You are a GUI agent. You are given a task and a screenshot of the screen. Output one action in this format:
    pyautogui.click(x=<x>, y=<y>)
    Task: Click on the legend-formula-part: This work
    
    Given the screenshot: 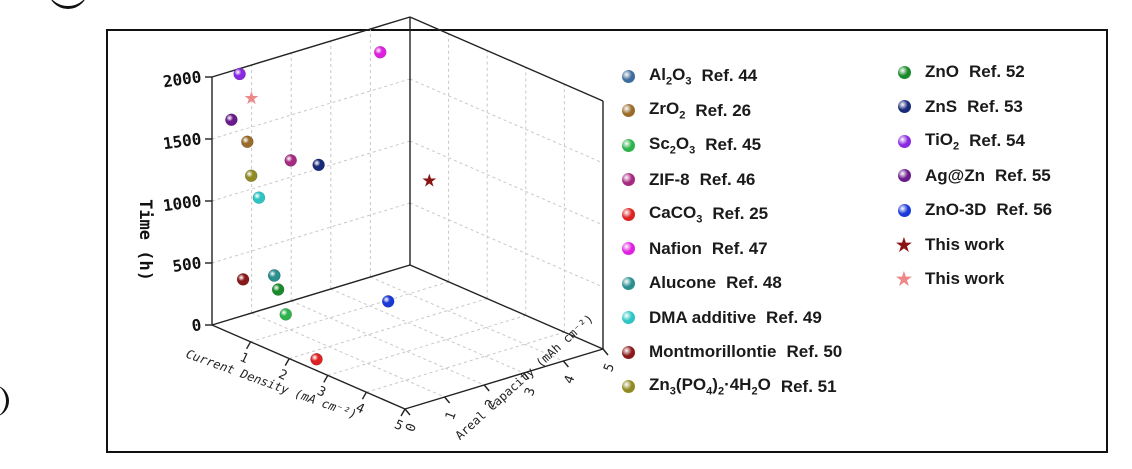 What is the action you would take?
    pyautogui.click(x=965, y=278)
    